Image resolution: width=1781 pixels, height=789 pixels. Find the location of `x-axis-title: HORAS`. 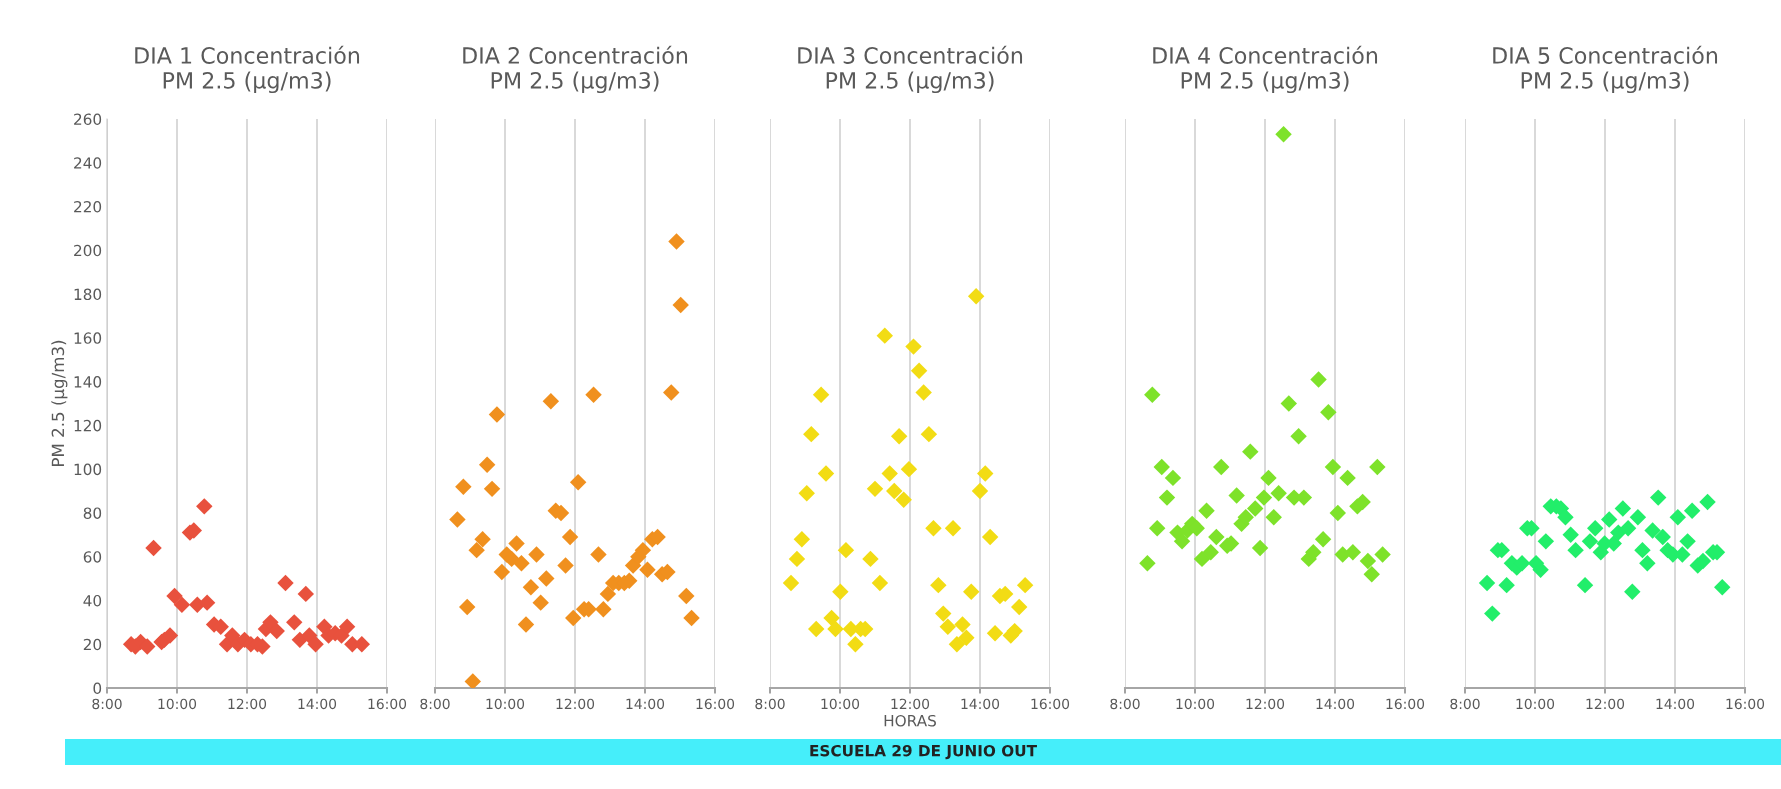

x-axis-title: HORAS is located at coordinates (910, 720).